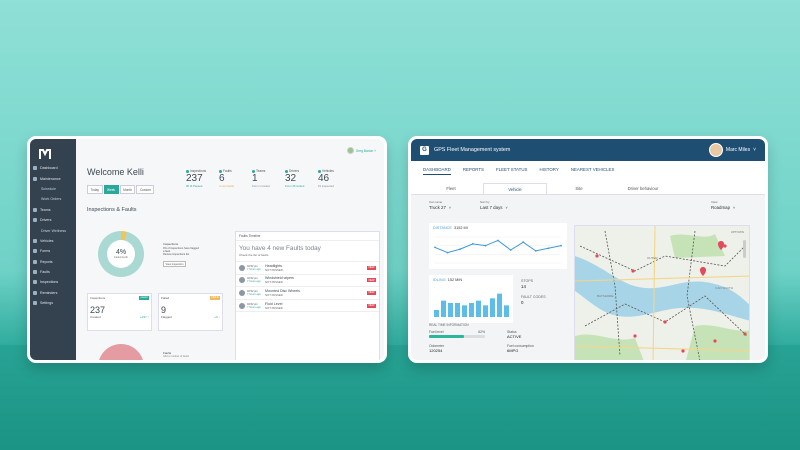  What do you see at coordinates (174, 264) in the screenshot?
I see `view-inspection-button: View inspection` at bounding box center [174, 264].